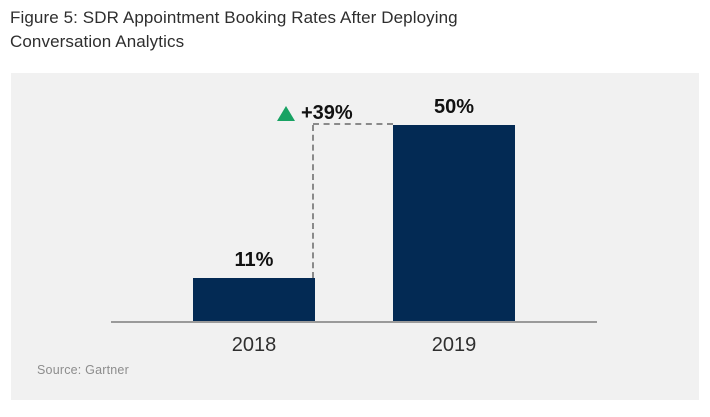  I want to click on x-axis-line, so click(354, 322).